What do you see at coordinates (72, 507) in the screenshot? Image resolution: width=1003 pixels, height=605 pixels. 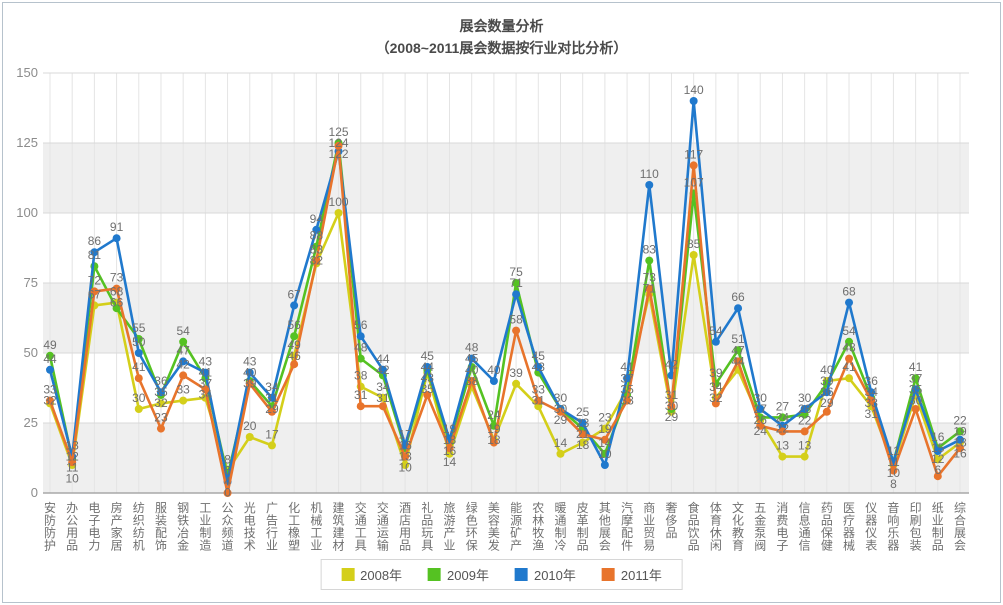 I see `x-axis-category-label: 办` at bounding box center [72, 507].